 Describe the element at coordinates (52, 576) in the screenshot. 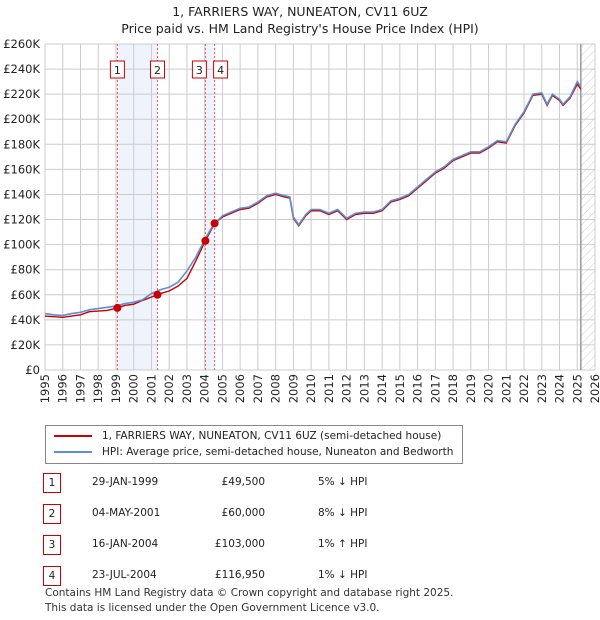

I see `row-number: 4` at that location.